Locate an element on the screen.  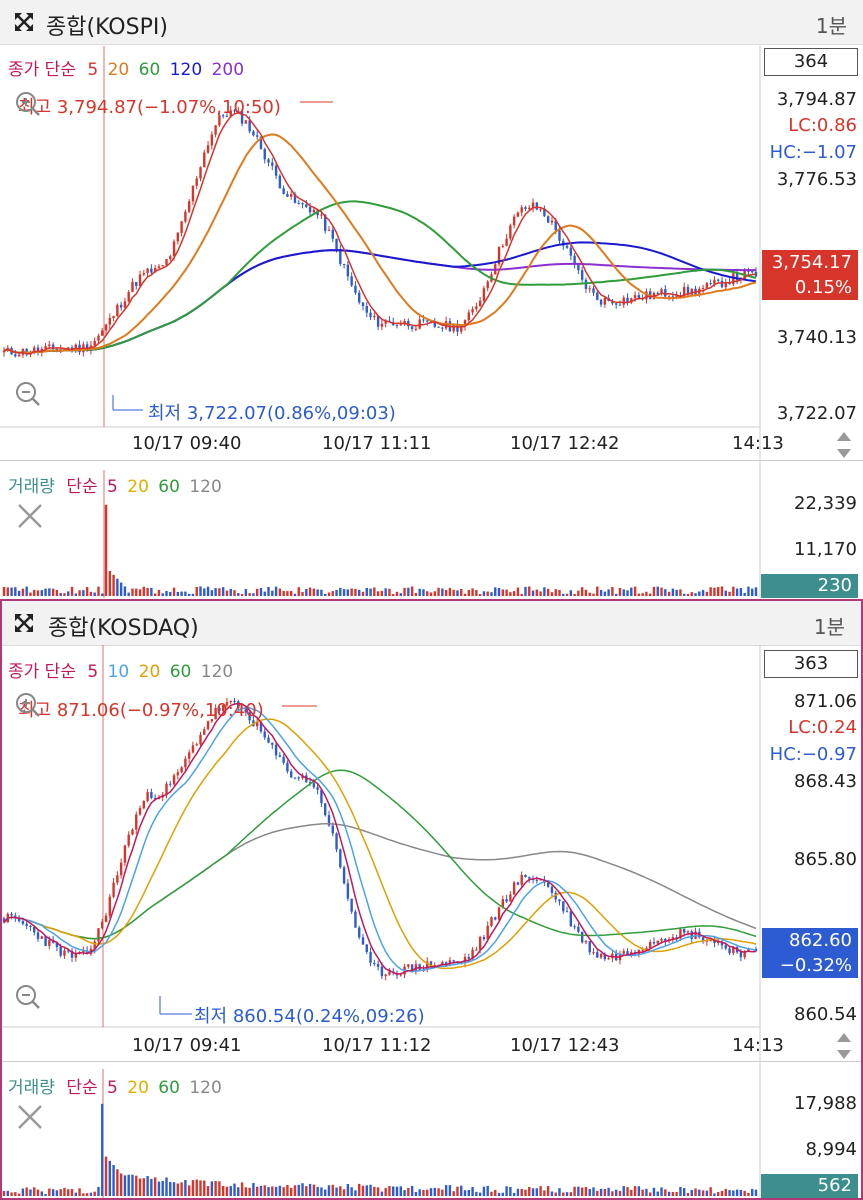
legend-ma60: 60 is located at coordinates (149, 70).